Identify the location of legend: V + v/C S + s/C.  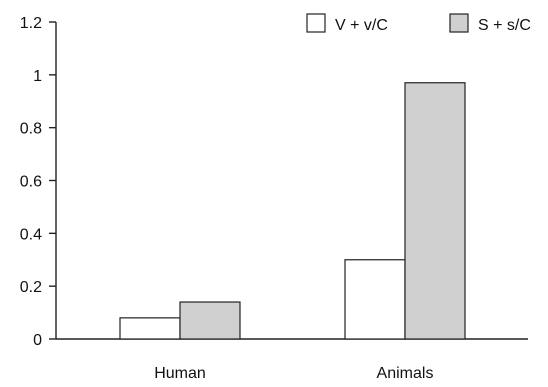
(418, 23).